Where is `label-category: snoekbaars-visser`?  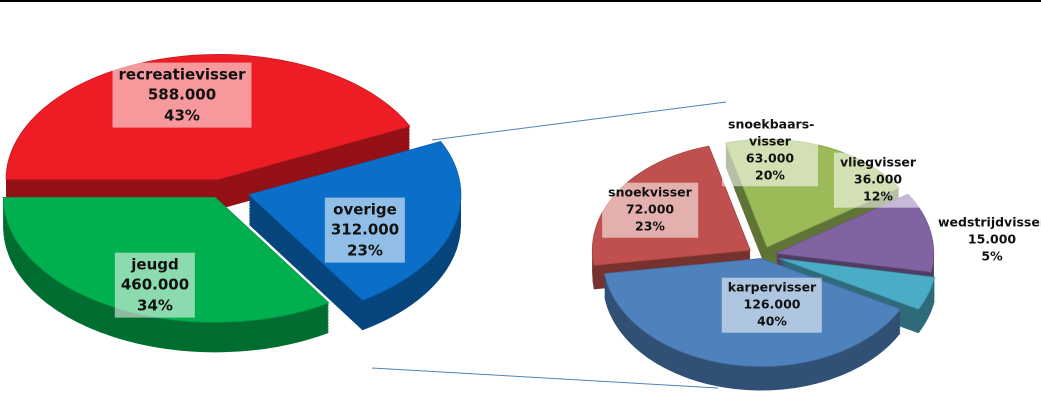
label-category: snoekbaars-visser is located at coordinates (771, 132).